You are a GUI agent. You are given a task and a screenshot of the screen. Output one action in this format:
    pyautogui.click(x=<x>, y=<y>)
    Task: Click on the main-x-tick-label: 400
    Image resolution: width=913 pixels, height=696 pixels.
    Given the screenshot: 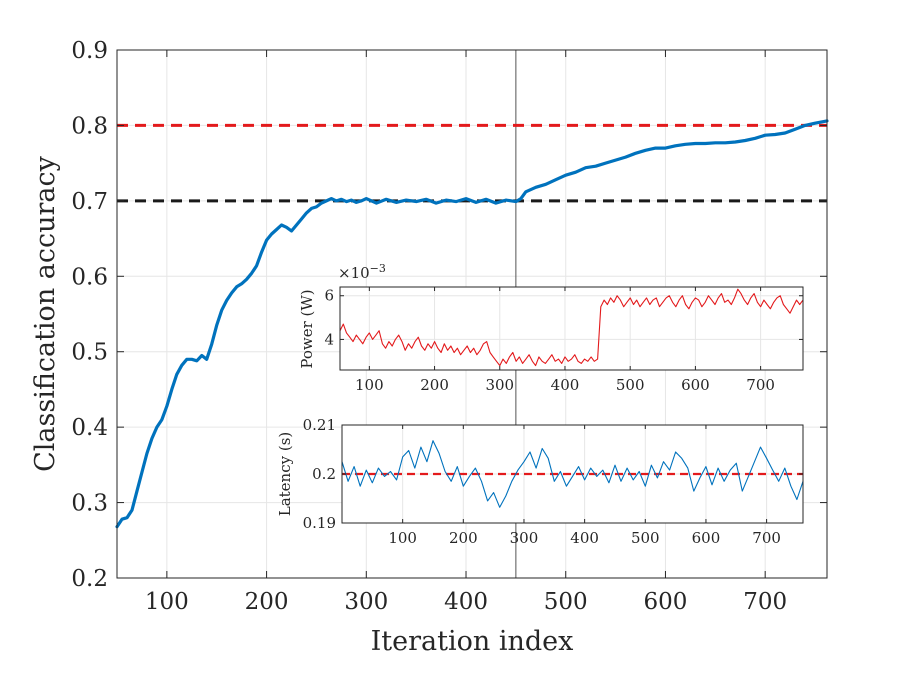 What is the action you would take?
    pyautogui.click(x=466, y=602)
    